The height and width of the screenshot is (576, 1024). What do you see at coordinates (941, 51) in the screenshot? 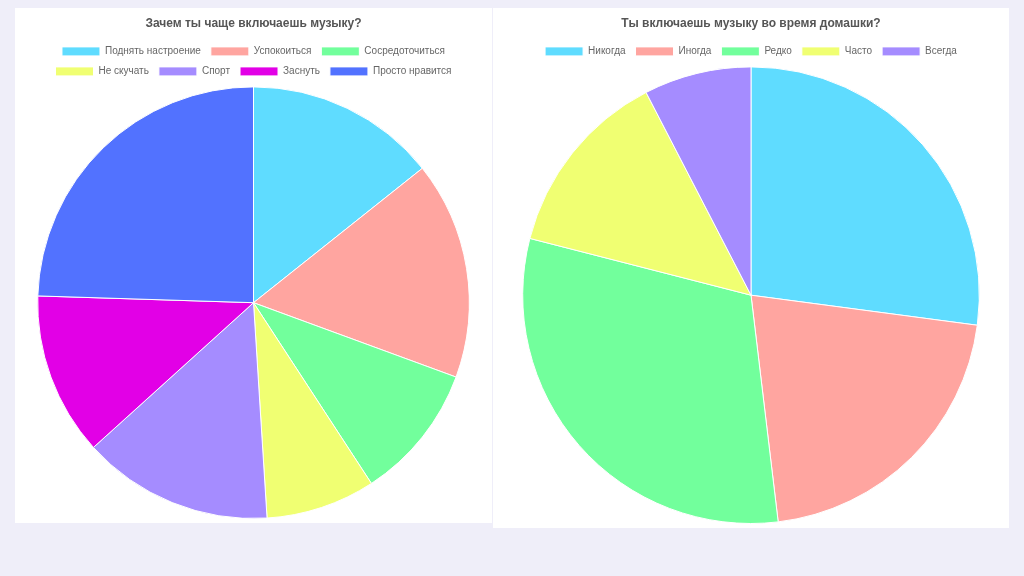
I see `legend-label: Всегда` at bounding box center [941, 51].